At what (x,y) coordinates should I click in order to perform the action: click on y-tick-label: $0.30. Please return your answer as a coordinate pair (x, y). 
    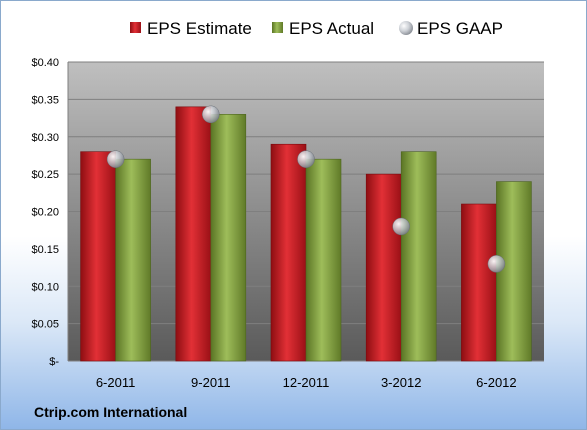
    Looking at the image, I should click on (45, 138).